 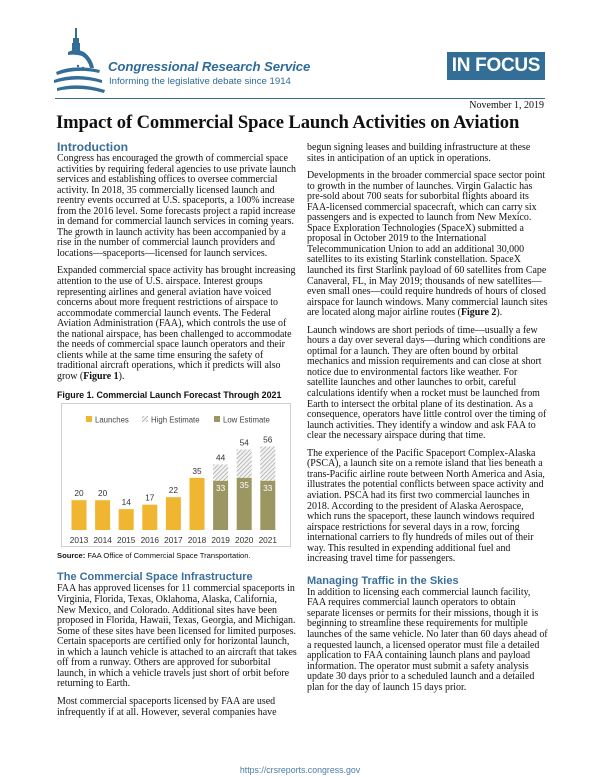 I want to click on x-tick-label: 2014, so click(x=102, y=540).